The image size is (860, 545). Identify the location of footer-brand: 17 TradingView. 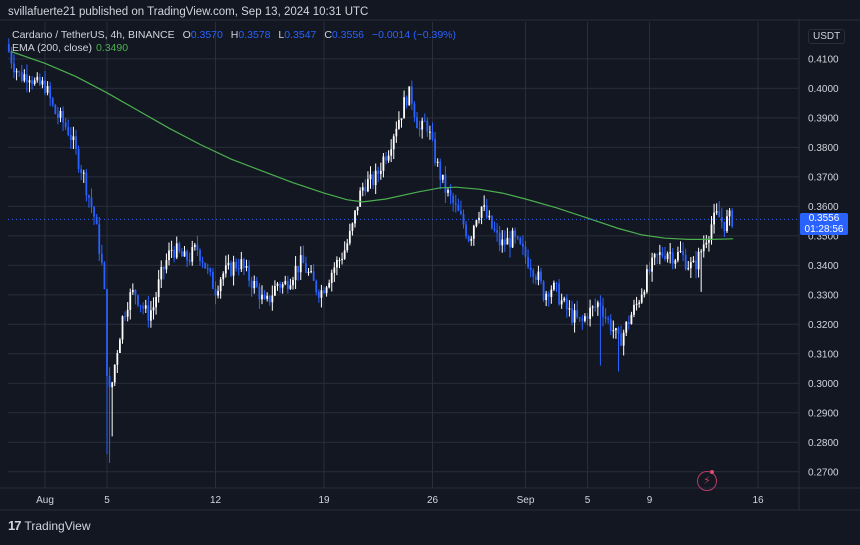
(49, 525).